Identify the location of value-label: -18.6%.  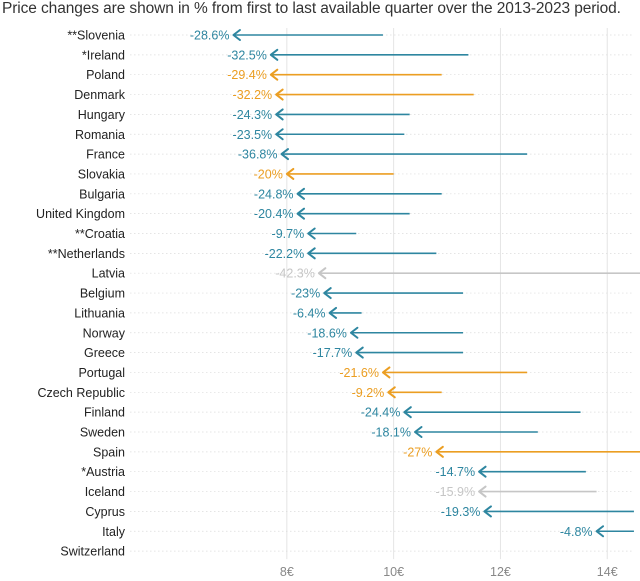
(327, 333).